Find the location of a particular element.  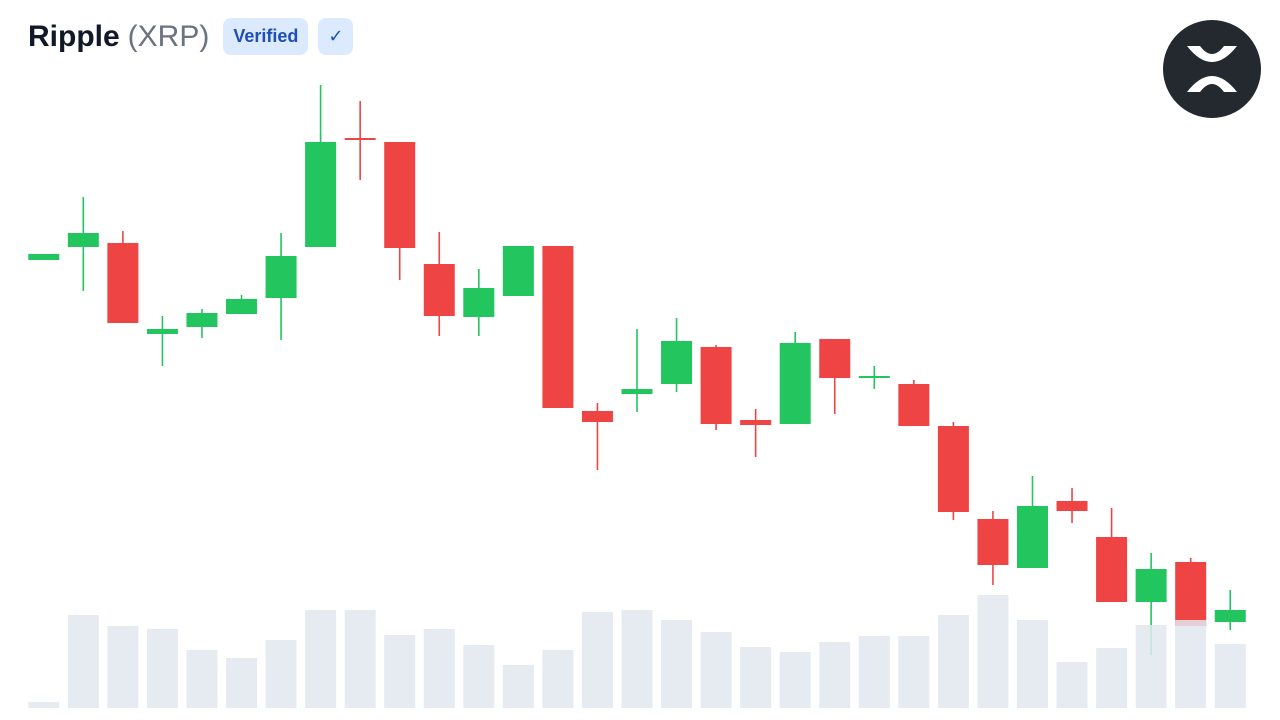

xrp-logo is located at coordinates (1212, 69).